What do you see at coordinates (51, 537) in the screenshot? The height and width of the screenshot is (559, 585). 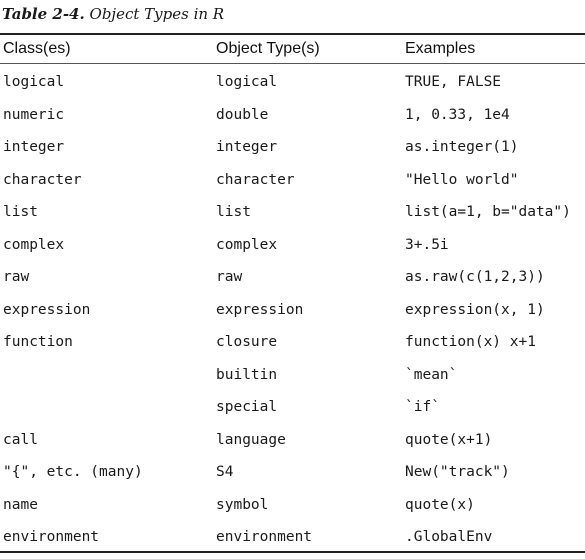 I see `cell-class: environment` at bounding box center [51, 537].